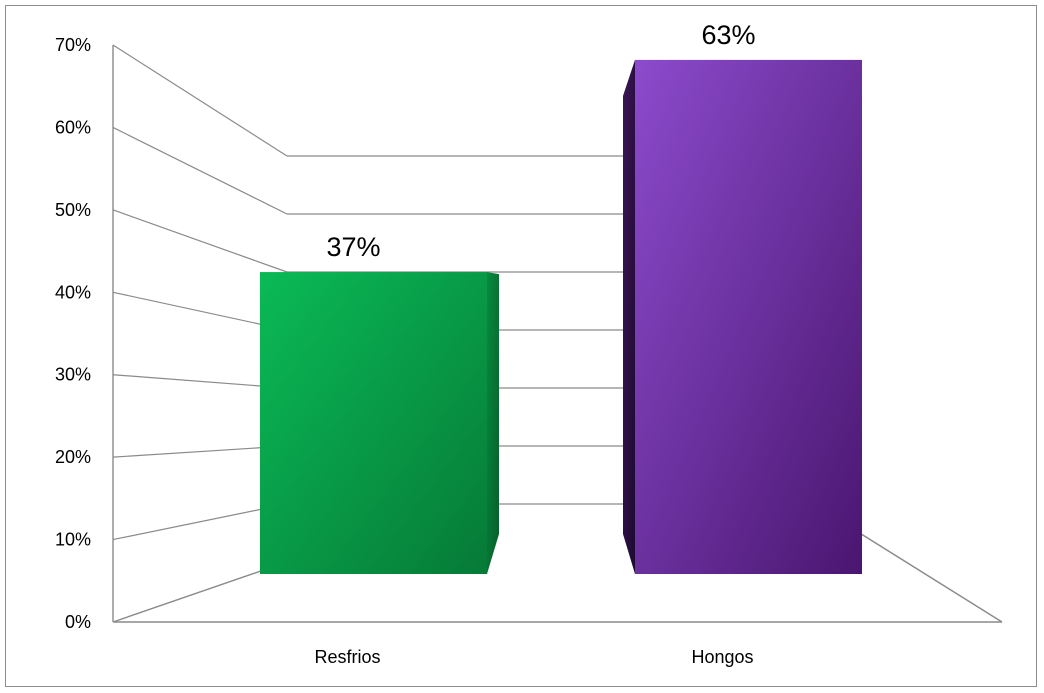  I want to click on bar-side-resfrios, so click(493, 423).